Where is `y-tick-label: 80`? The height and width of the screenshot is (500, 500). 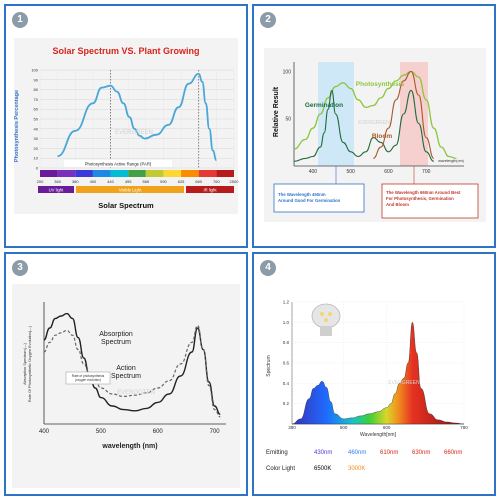 y-tick-label: 80 is located at coordinates (36, 89).